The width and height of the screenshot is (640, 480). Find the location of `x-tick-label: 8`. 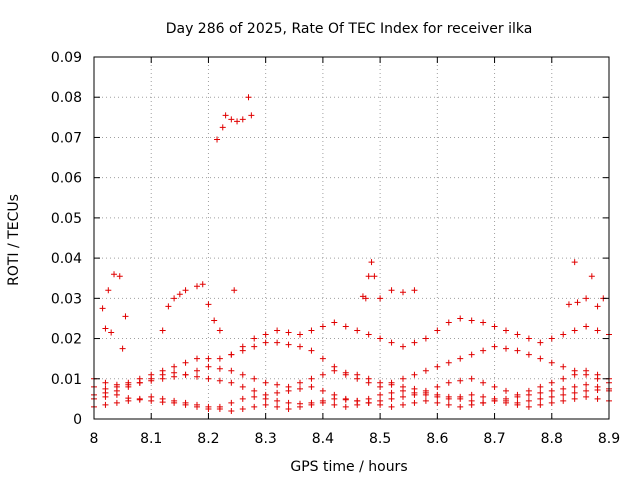

x-tick-label: 8 is located at coordinates (94, 439).